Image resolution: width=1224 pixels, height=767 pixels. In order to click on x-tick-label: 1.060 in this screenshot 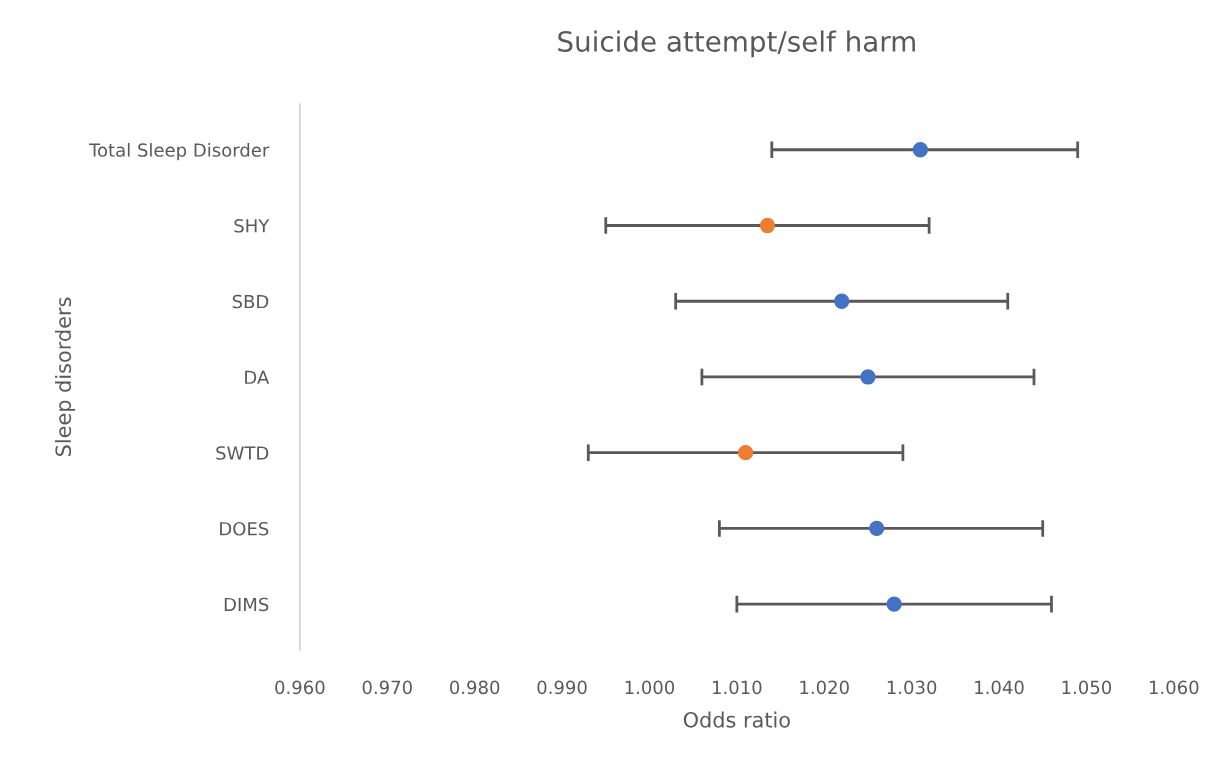, I will do `click(1174, 687)`.